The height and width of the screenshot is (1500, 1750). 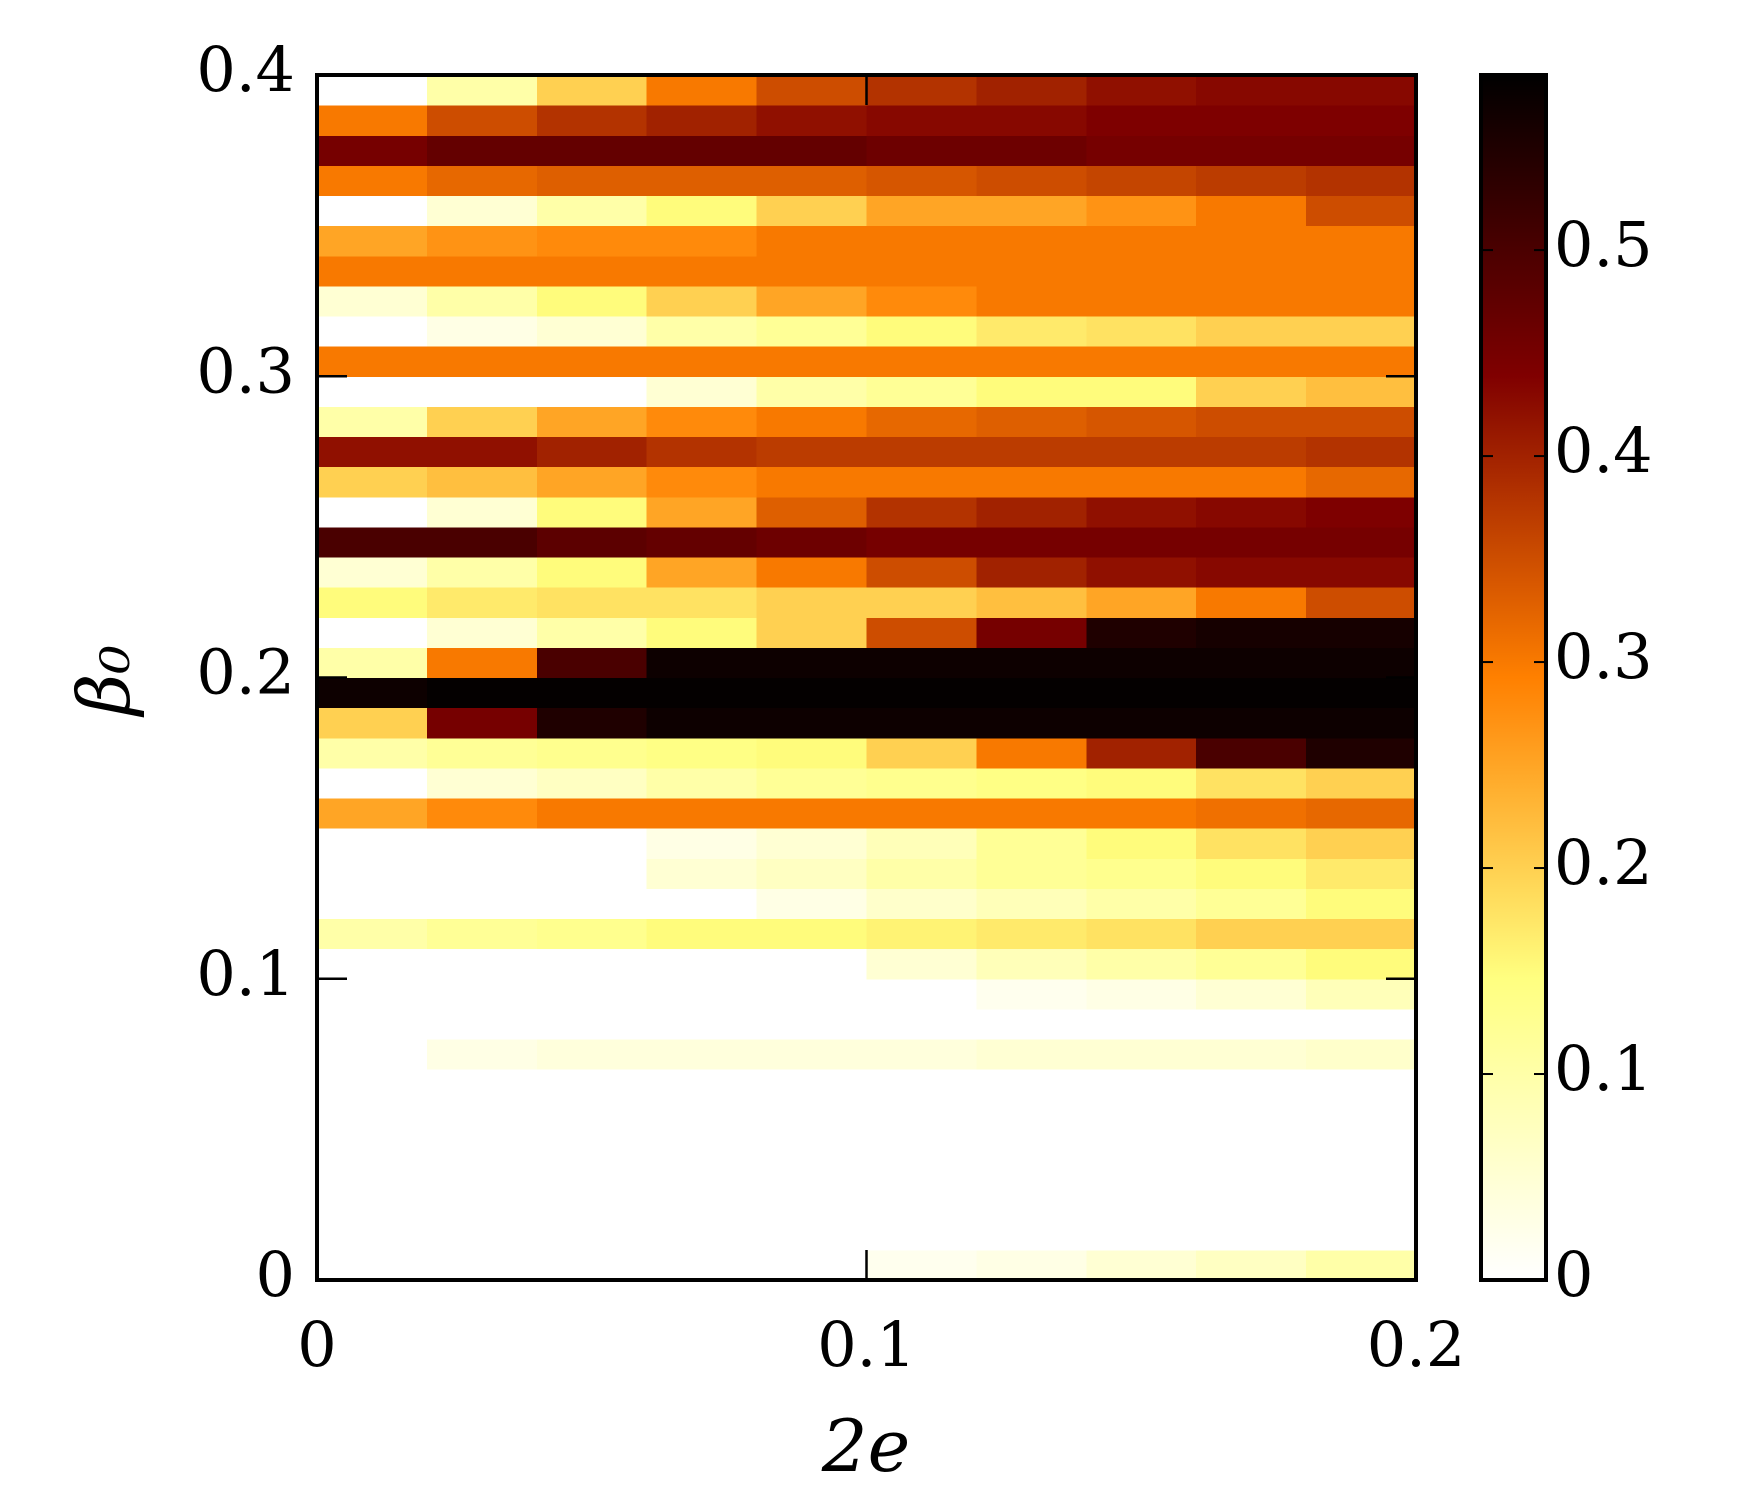 What do you see at coordinates (865, 1446) in the screenshot?
I see `x-axis-label: 2e` at bounding box center [865, 1446].